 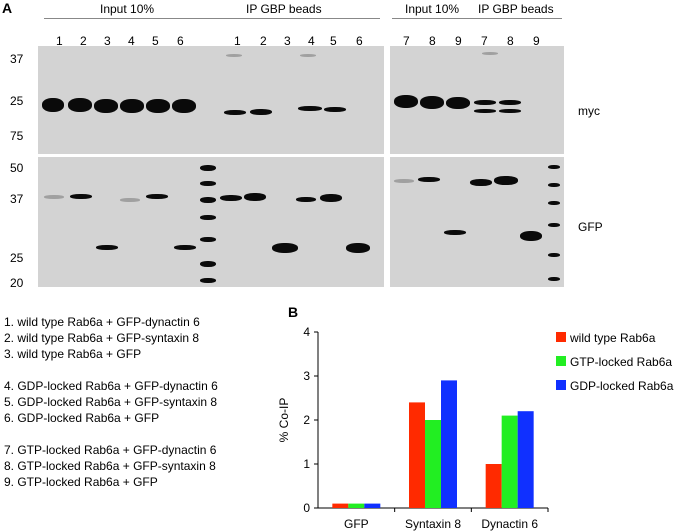 What do you see at coordinates (102, 338) in the screenshot?
I see `condition-item: 2. wild type Rab6a + GFP-syntaxin 8` at bounding box center [102, 338].